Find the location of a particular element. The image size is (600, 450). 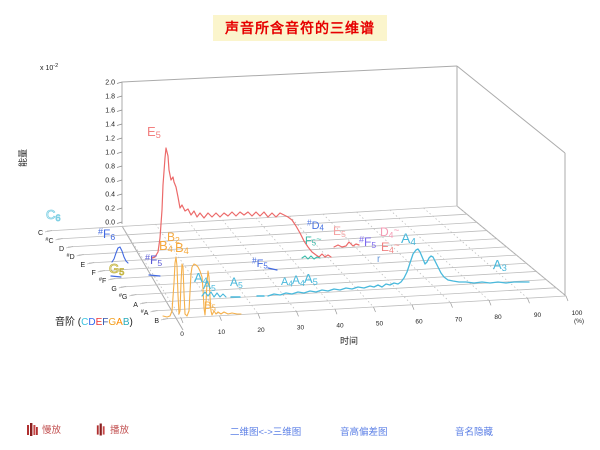

play-button: 播放 is located at coordinates (112, 429).